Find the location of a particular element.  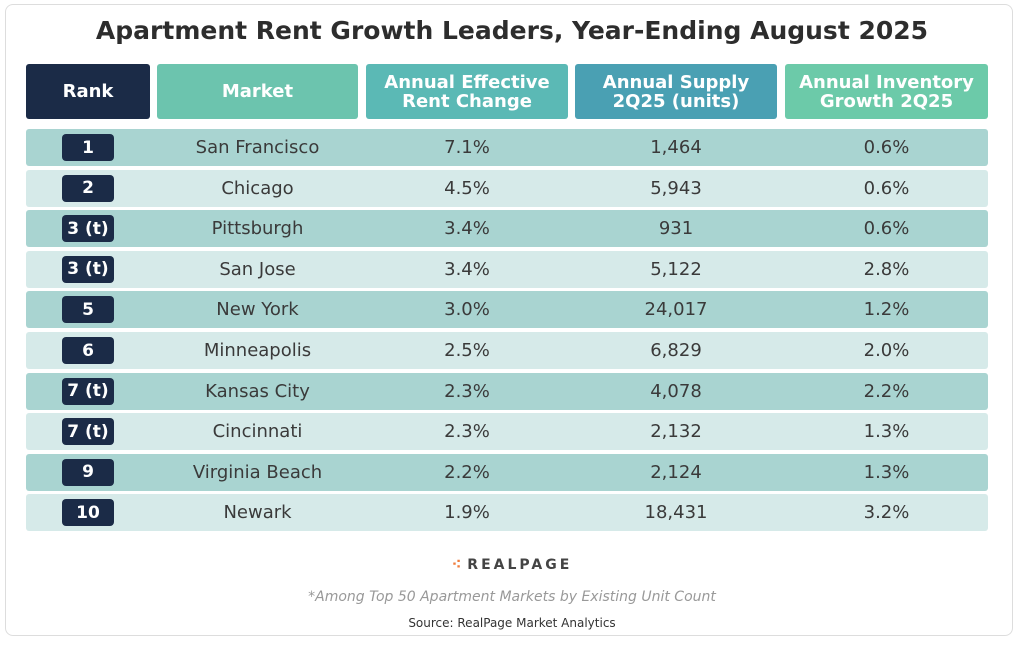

column-header: Market is located at coordinates (257, 91).